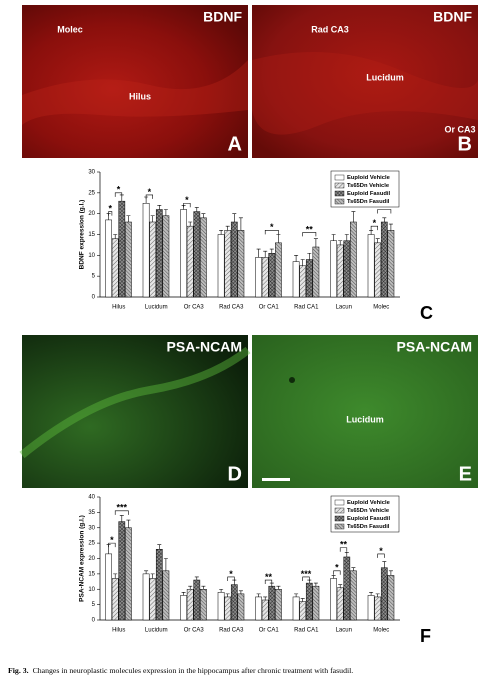 This screenshot has width=500, height=682. I want to click on x-tick-label: Lucidum, so click(156, 308).